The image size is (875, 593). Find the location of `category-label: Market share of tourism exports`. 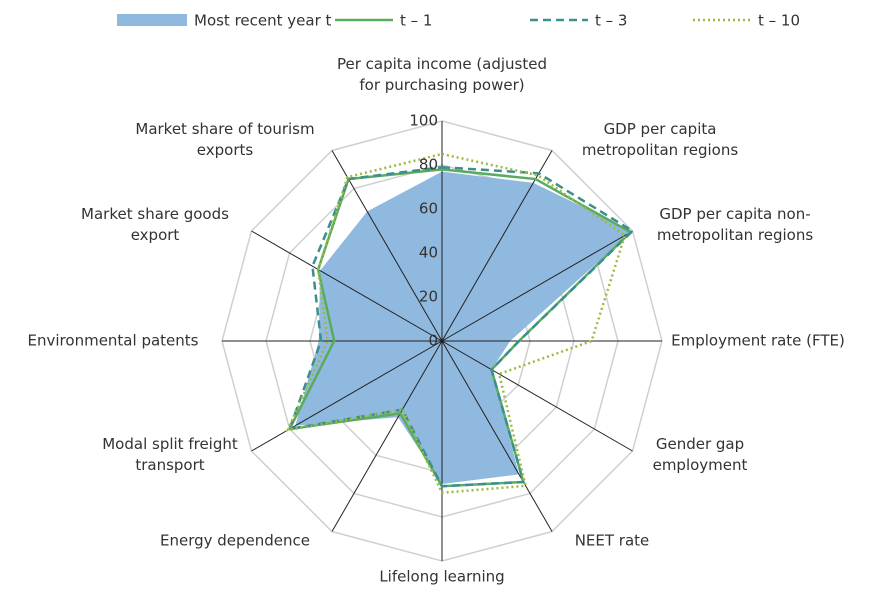

category-label: Market share of tourism exports is located at coordinates (225, 139).